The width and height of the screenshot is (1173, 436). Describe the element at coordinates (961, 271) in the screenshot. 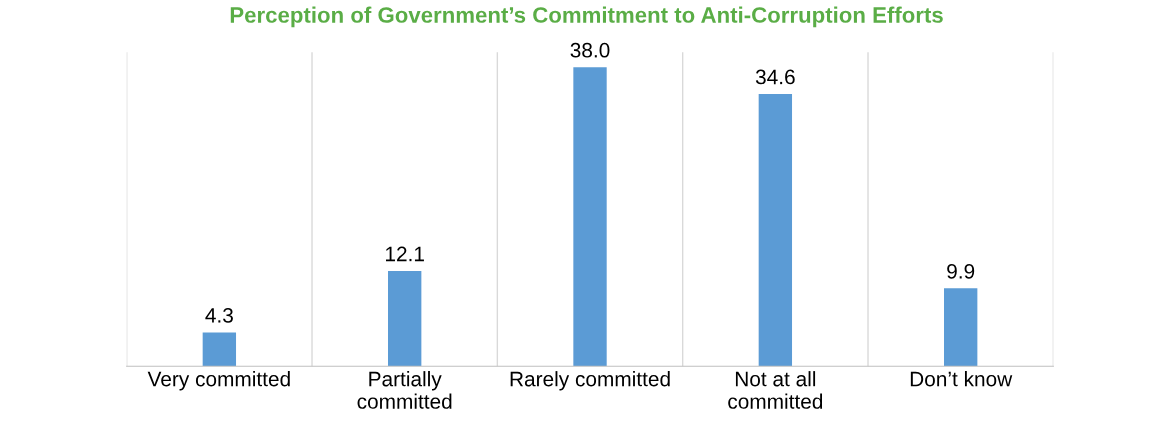

I see `data-label: 9.9` at that location.